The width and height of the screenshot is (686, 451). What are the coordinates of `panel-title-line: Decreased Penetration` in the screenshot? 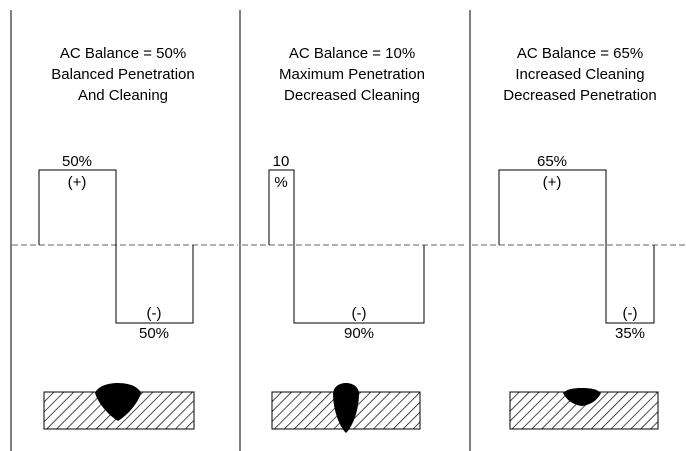 It's located at (579, 95).